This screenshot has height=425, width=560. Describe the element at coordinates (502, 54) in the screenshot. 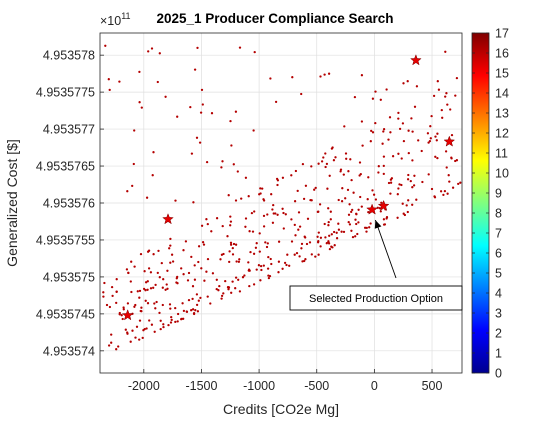

I see `colorbar-tick-label: 16` at that location.